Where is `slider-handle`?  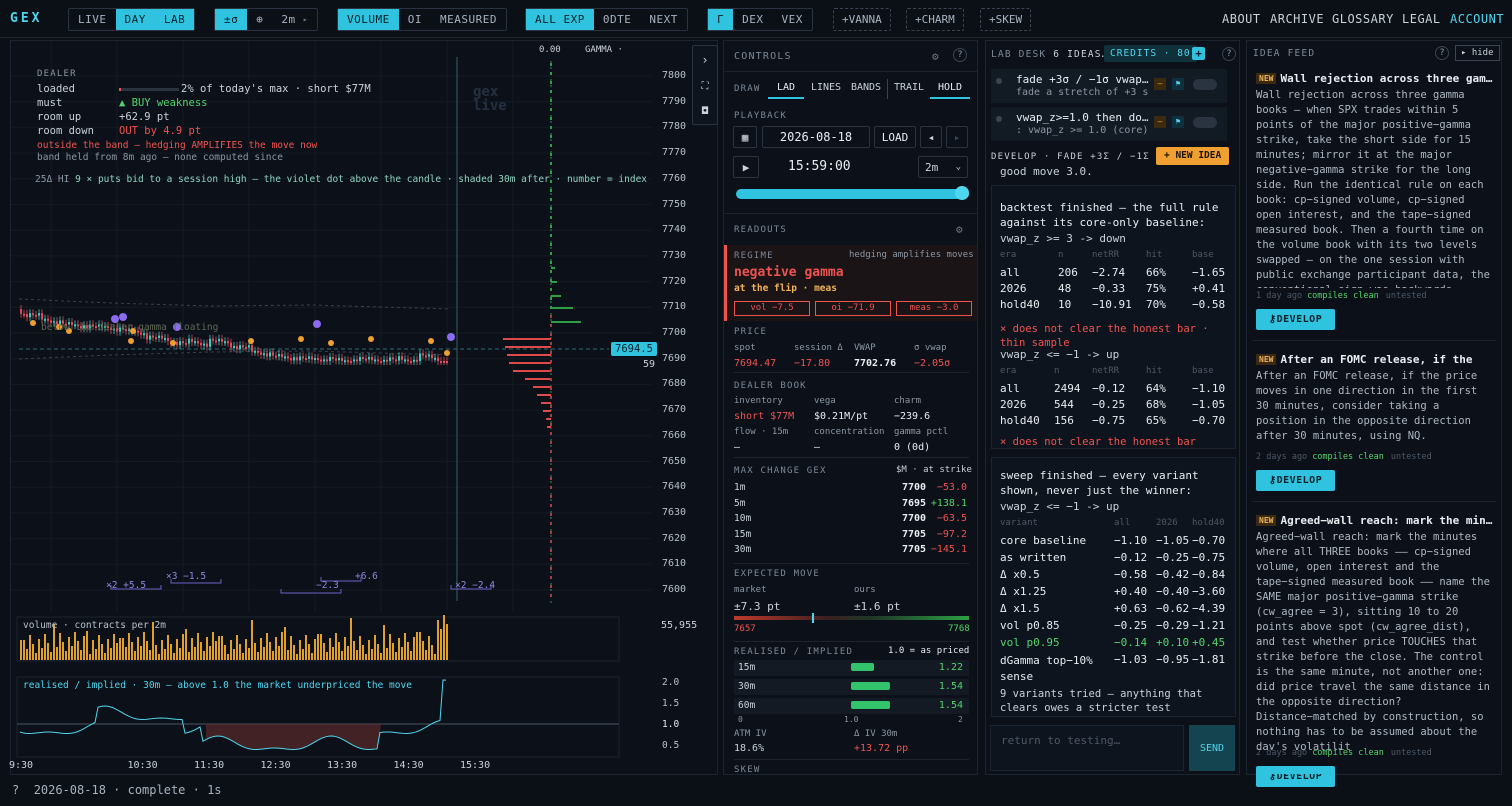
slider-handle is located at coordinates (962, 193).